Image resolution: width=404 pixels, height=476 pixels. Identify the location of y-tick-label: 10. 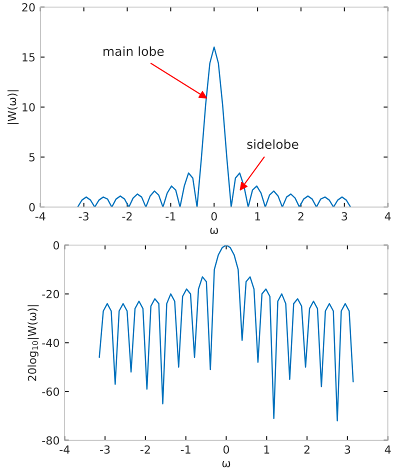
(28, 107).